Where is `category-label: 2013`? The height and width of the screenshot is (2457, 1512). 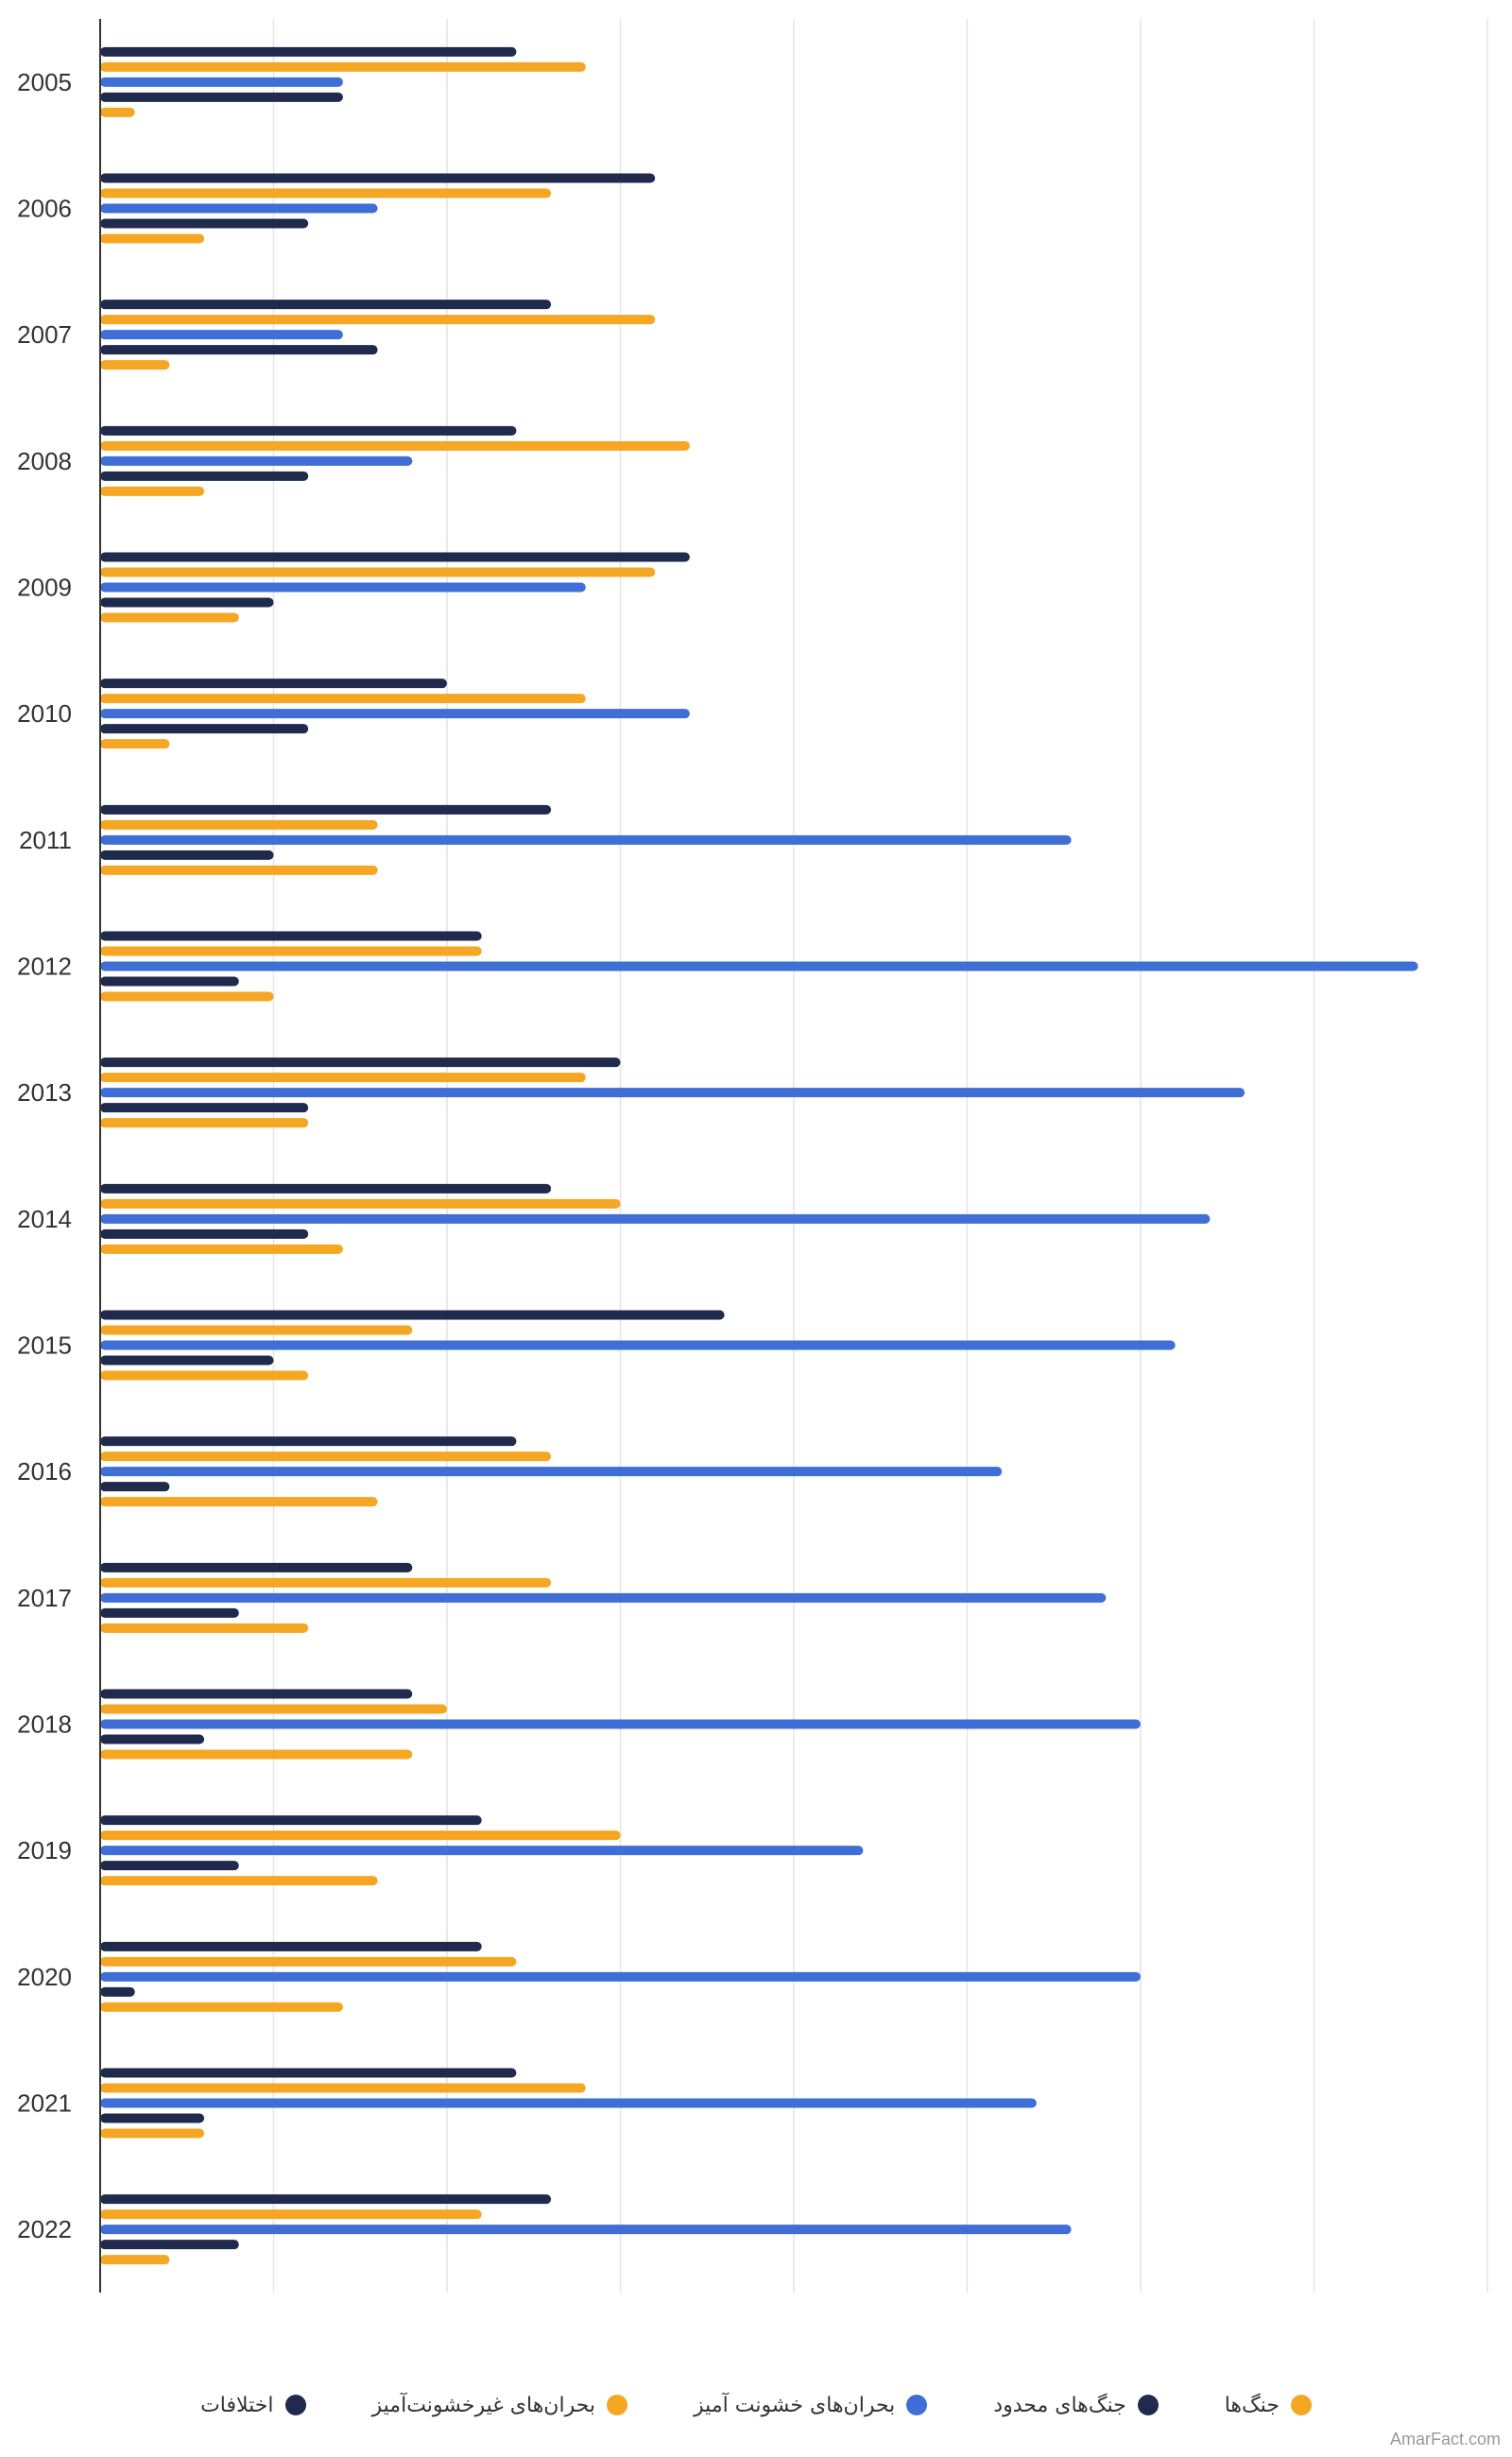 category-label: 2013 is located at coordinates (44, 1092).